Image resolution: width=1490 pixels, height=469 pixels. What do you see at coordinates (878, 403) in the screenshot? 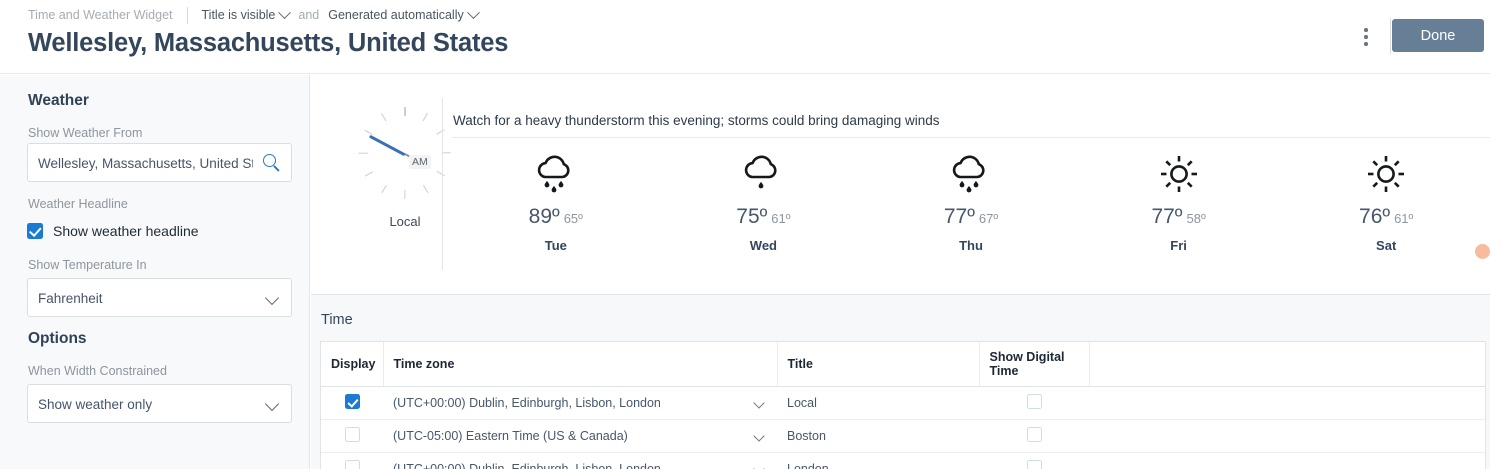
I see `title-cell: Local` at bounding box center [878, 403].